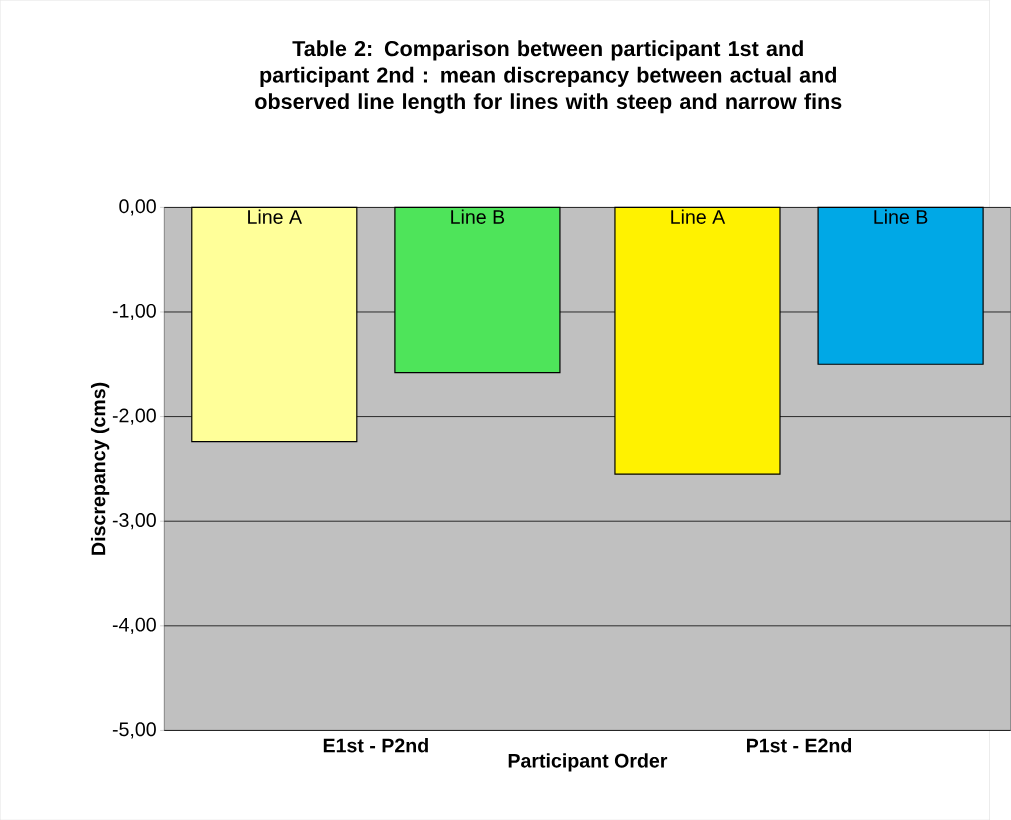  Describe the element at coordinates (275, 216) in the screenshot. I see `series-label: Line A` at that location.